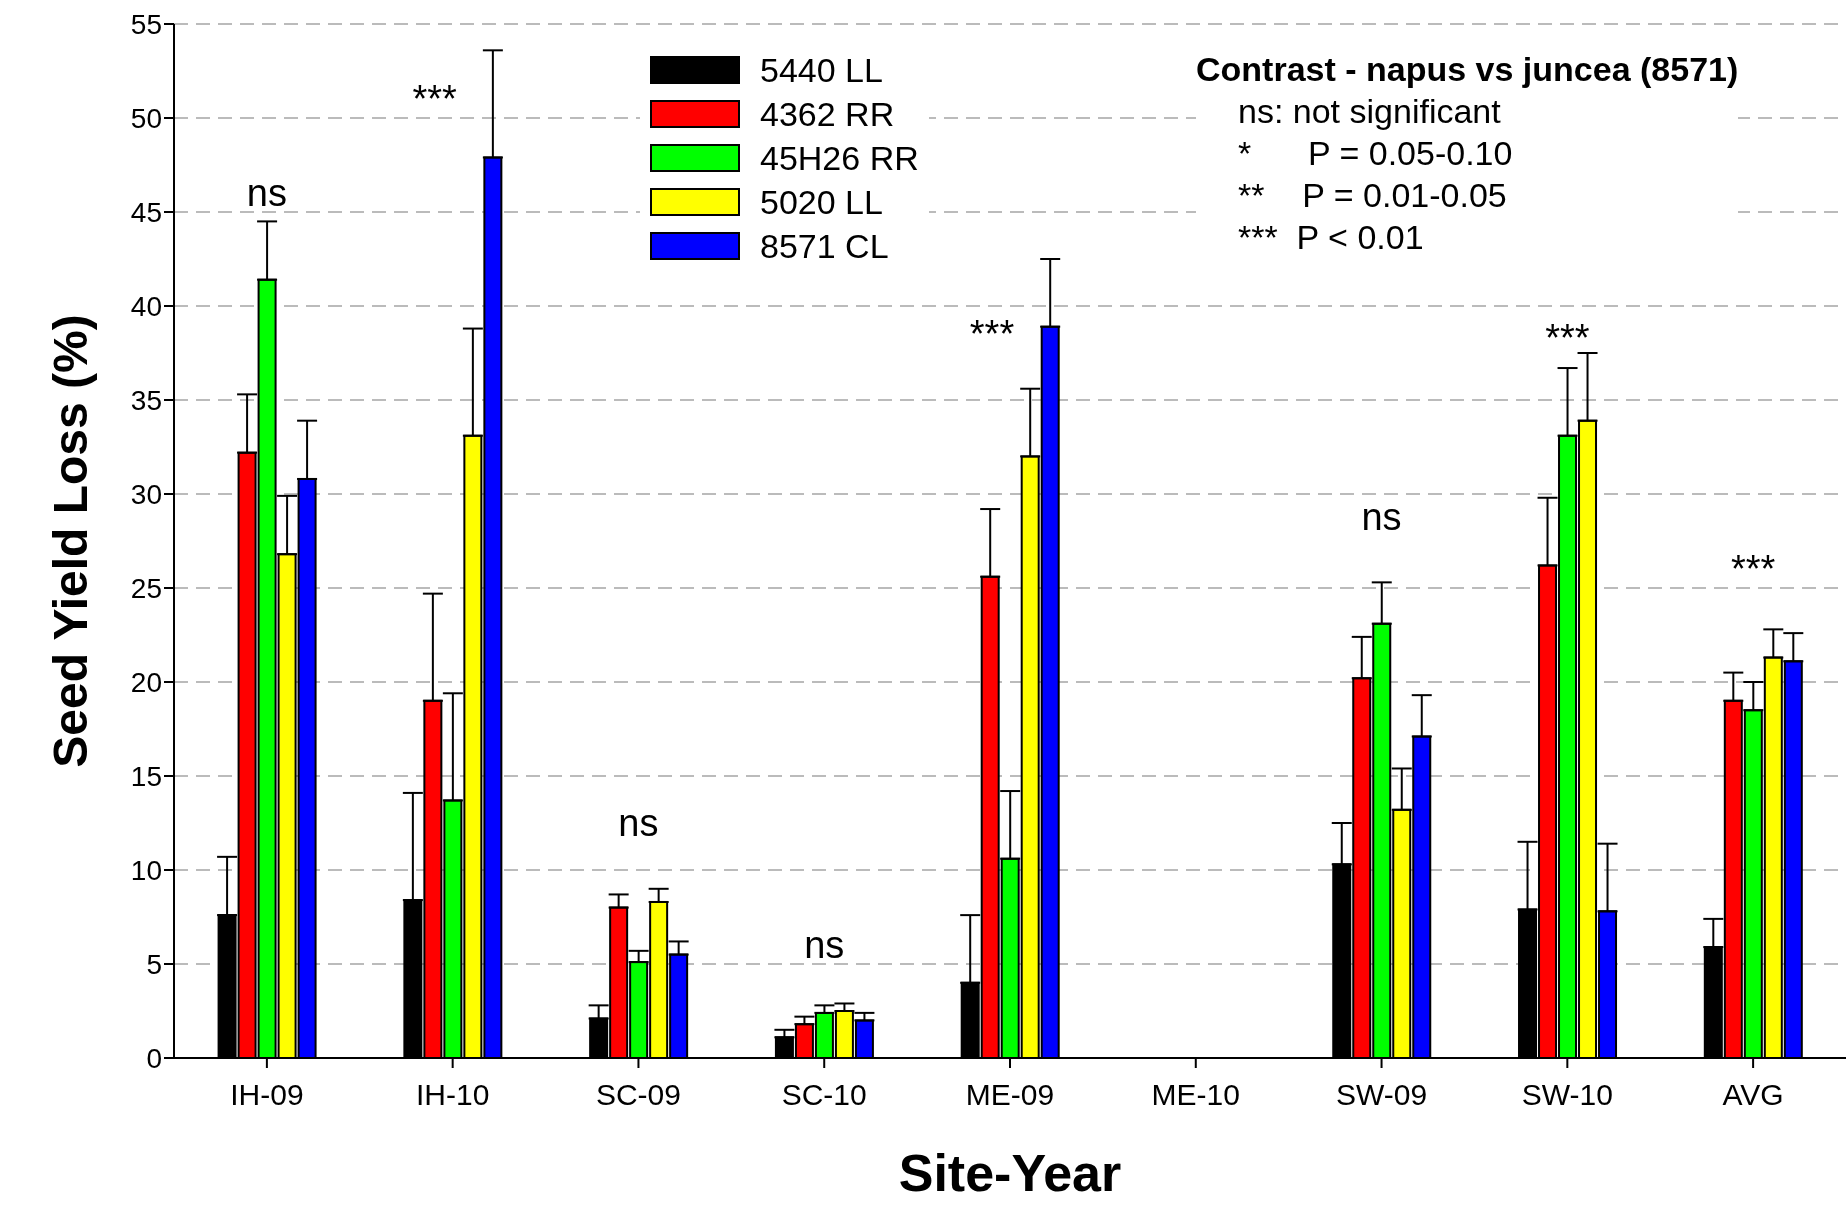 The image size is (1848, 1209). Describe the element at coordinates (1381, 1095) in the screenshot. I see `x-tick-label: SW-09` at that location.